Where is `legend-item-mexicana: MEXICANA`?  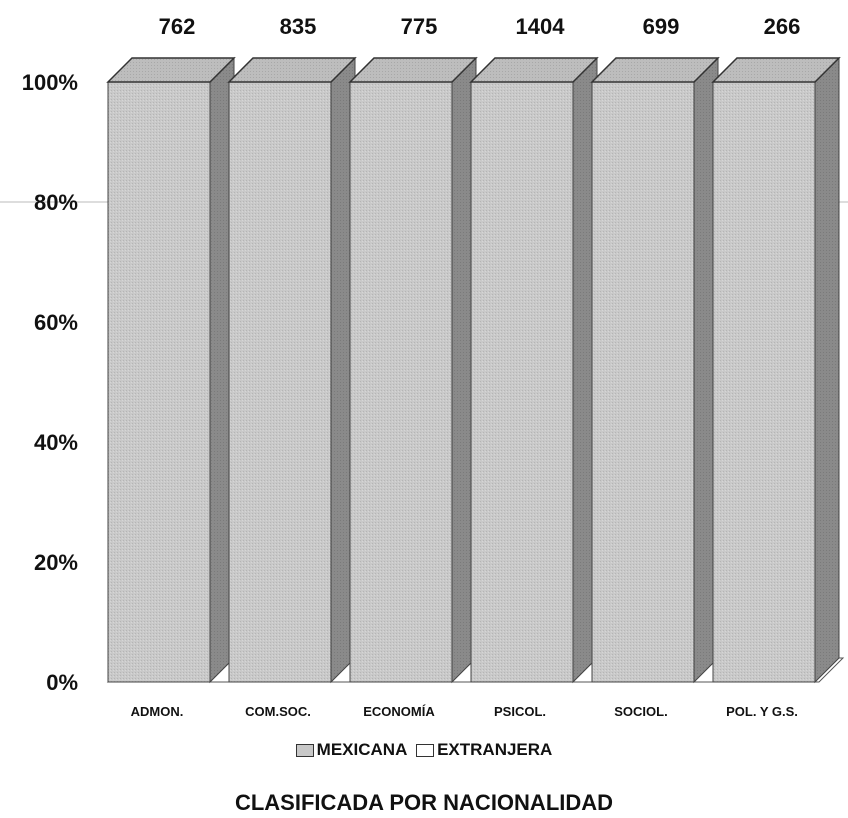
legend-item-mexicana: MEXICANA is located at coordinates (351, 750).